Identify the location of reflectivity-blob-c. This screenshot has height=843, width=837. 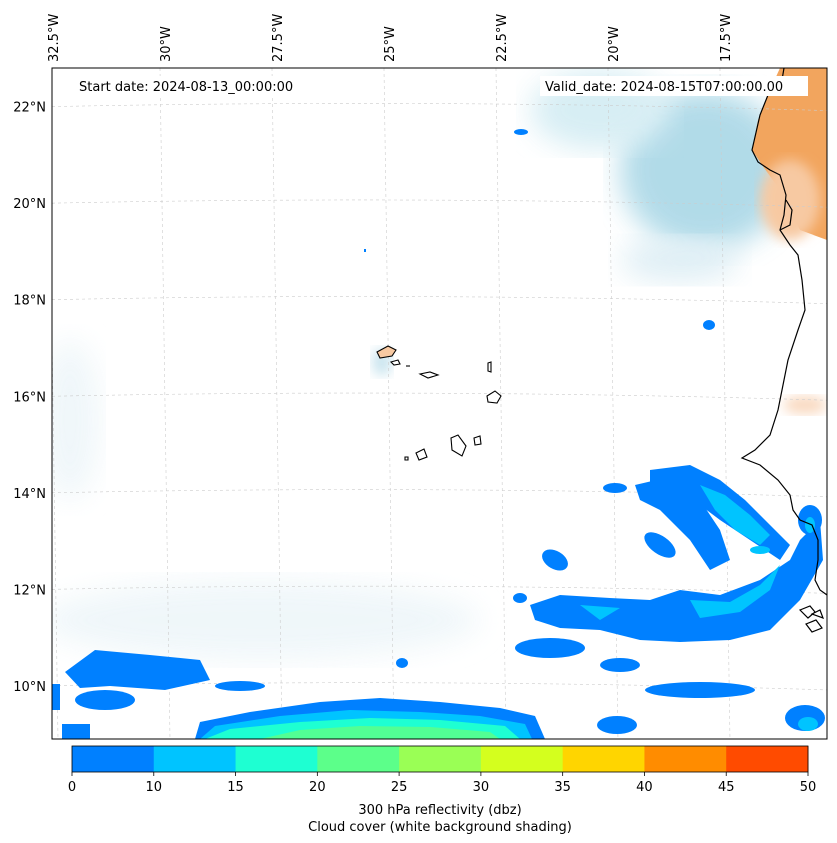
(520, 598).